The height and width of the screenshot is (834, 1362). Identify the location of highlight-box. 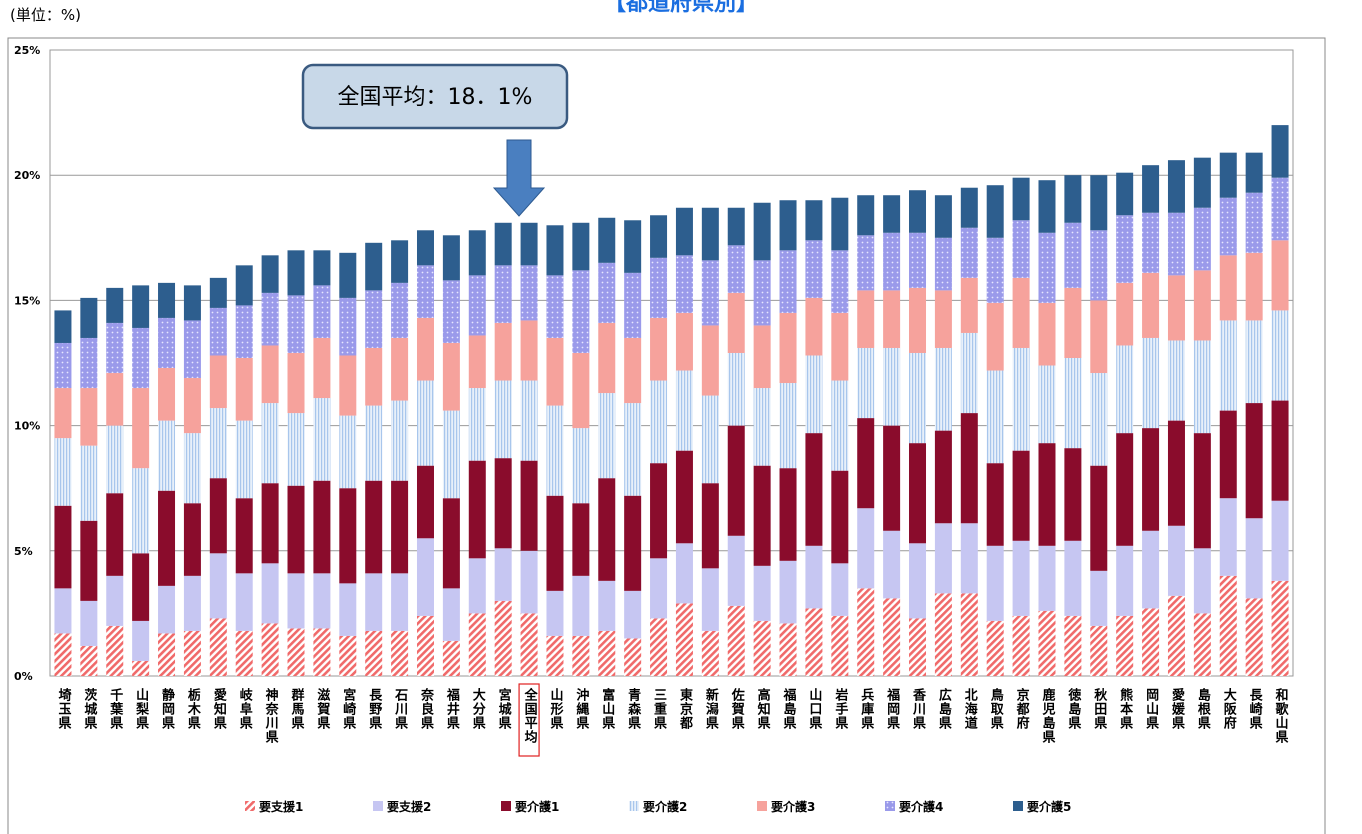
(529, 720).